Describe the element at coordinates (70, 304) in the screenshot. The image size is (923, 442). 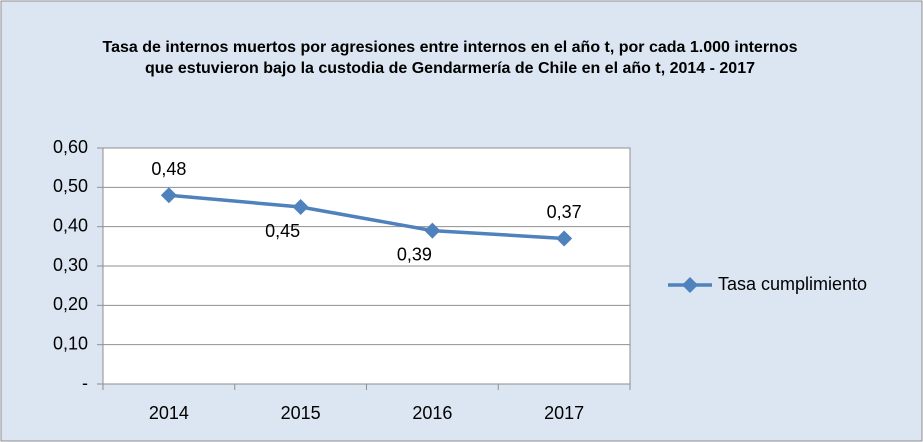
I see `y-tick-label: 0,20` at that location.